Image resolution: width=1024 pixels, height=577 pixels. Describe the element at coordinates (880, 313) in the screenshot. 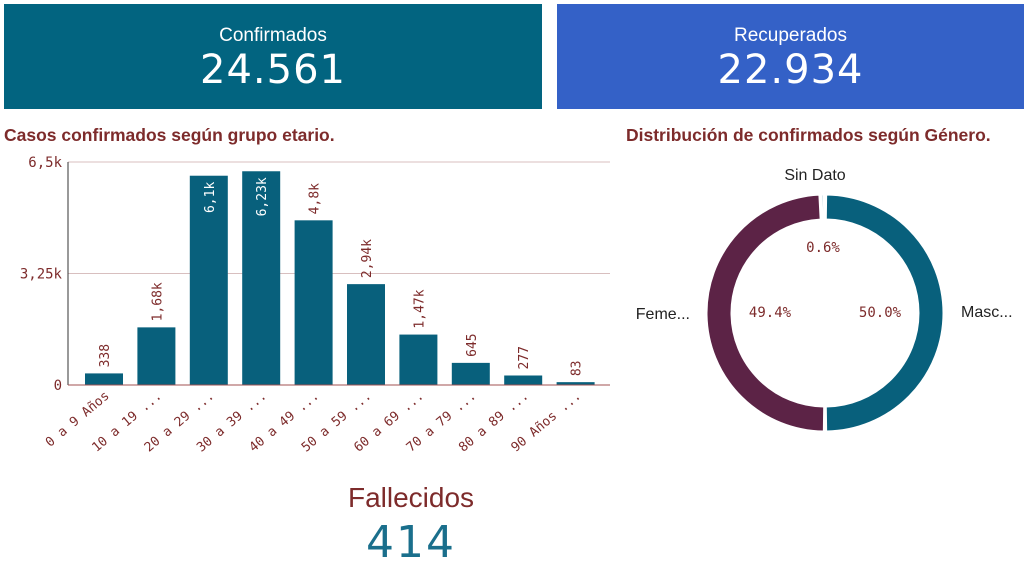

I see `slice-percent-label: 50.0%` at that location.